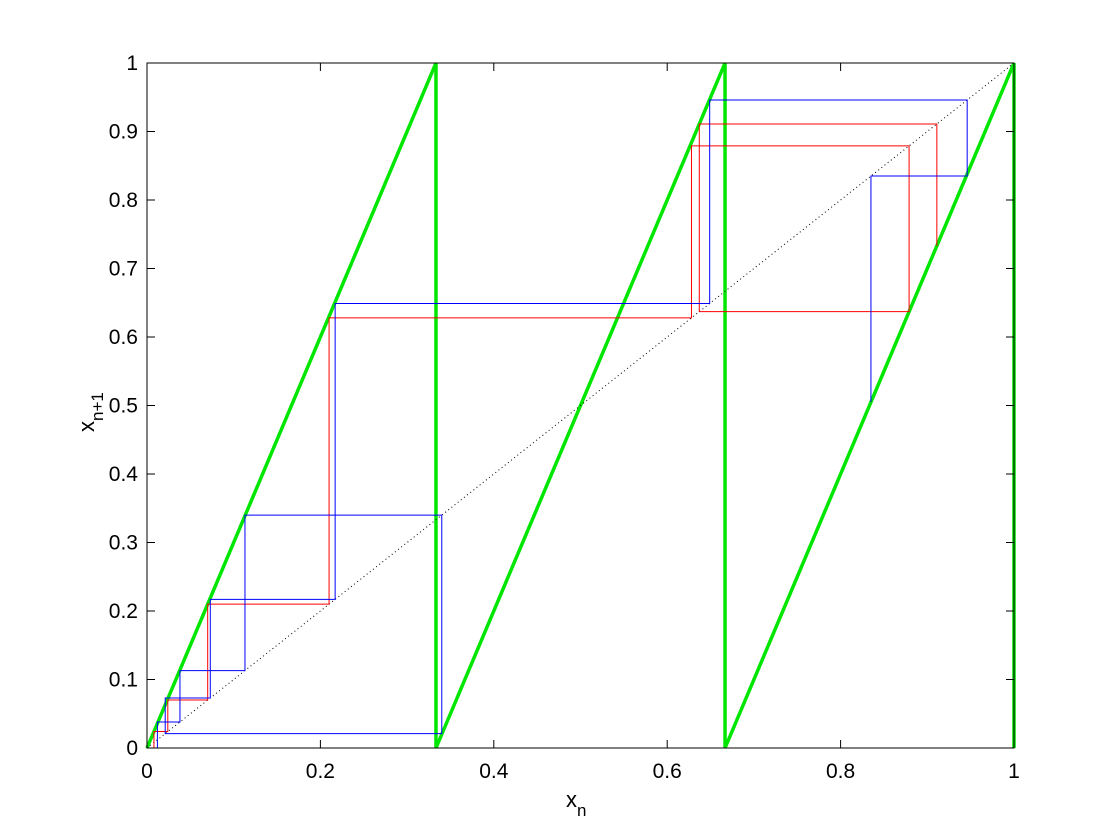 This screenshot has height=840, width=1120. I want to click on y-tick-label: 0.5, so click(123, 406).